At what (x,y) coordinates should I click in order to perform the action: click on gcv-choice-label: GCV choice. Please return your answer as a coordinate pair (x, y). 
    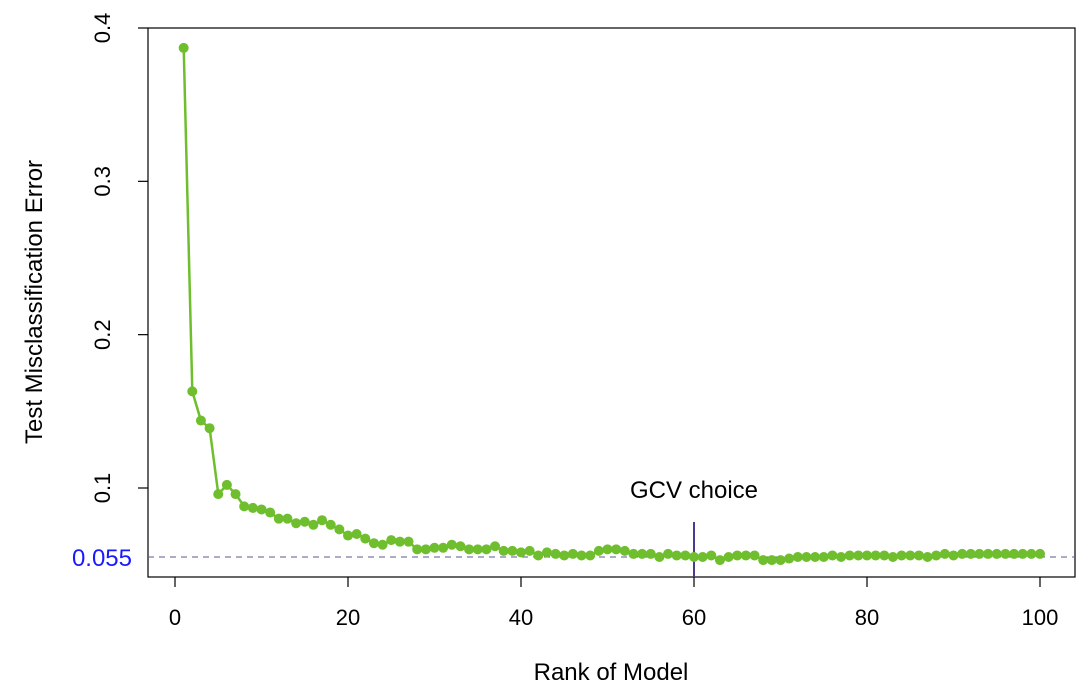
    Looking at the image, I should click on (694, 490).